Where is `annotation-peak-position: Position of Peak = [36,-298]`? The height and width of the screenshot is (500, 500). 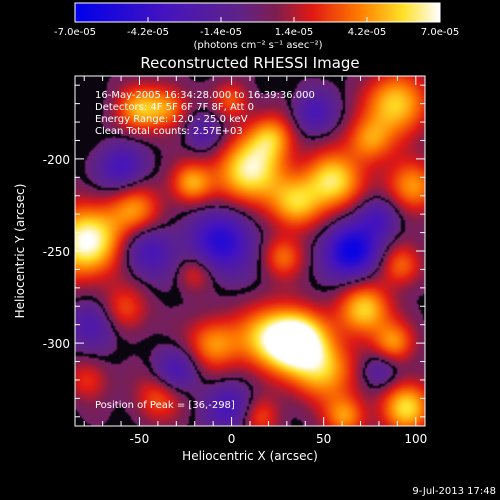 annotation-peak-position: Position of Peak = [36,-298] is located at coordinates (165, 405).